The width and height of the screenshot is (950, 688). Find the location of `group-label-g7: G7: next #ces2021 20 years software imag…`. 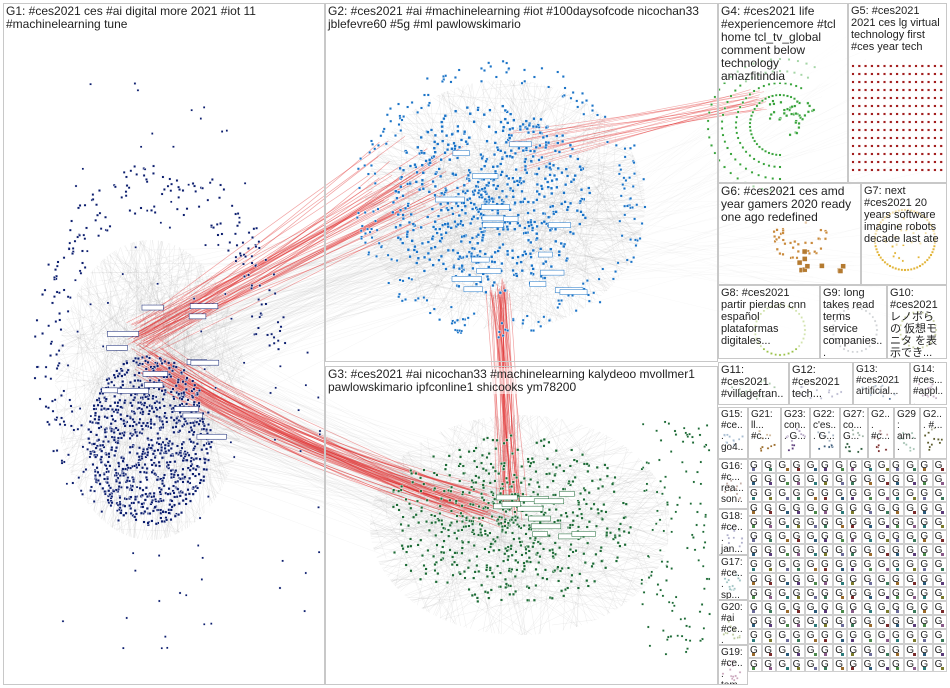

group-label-g7: G7: next #ces2021 20 years software imag… is located at coordinates (904, 215).